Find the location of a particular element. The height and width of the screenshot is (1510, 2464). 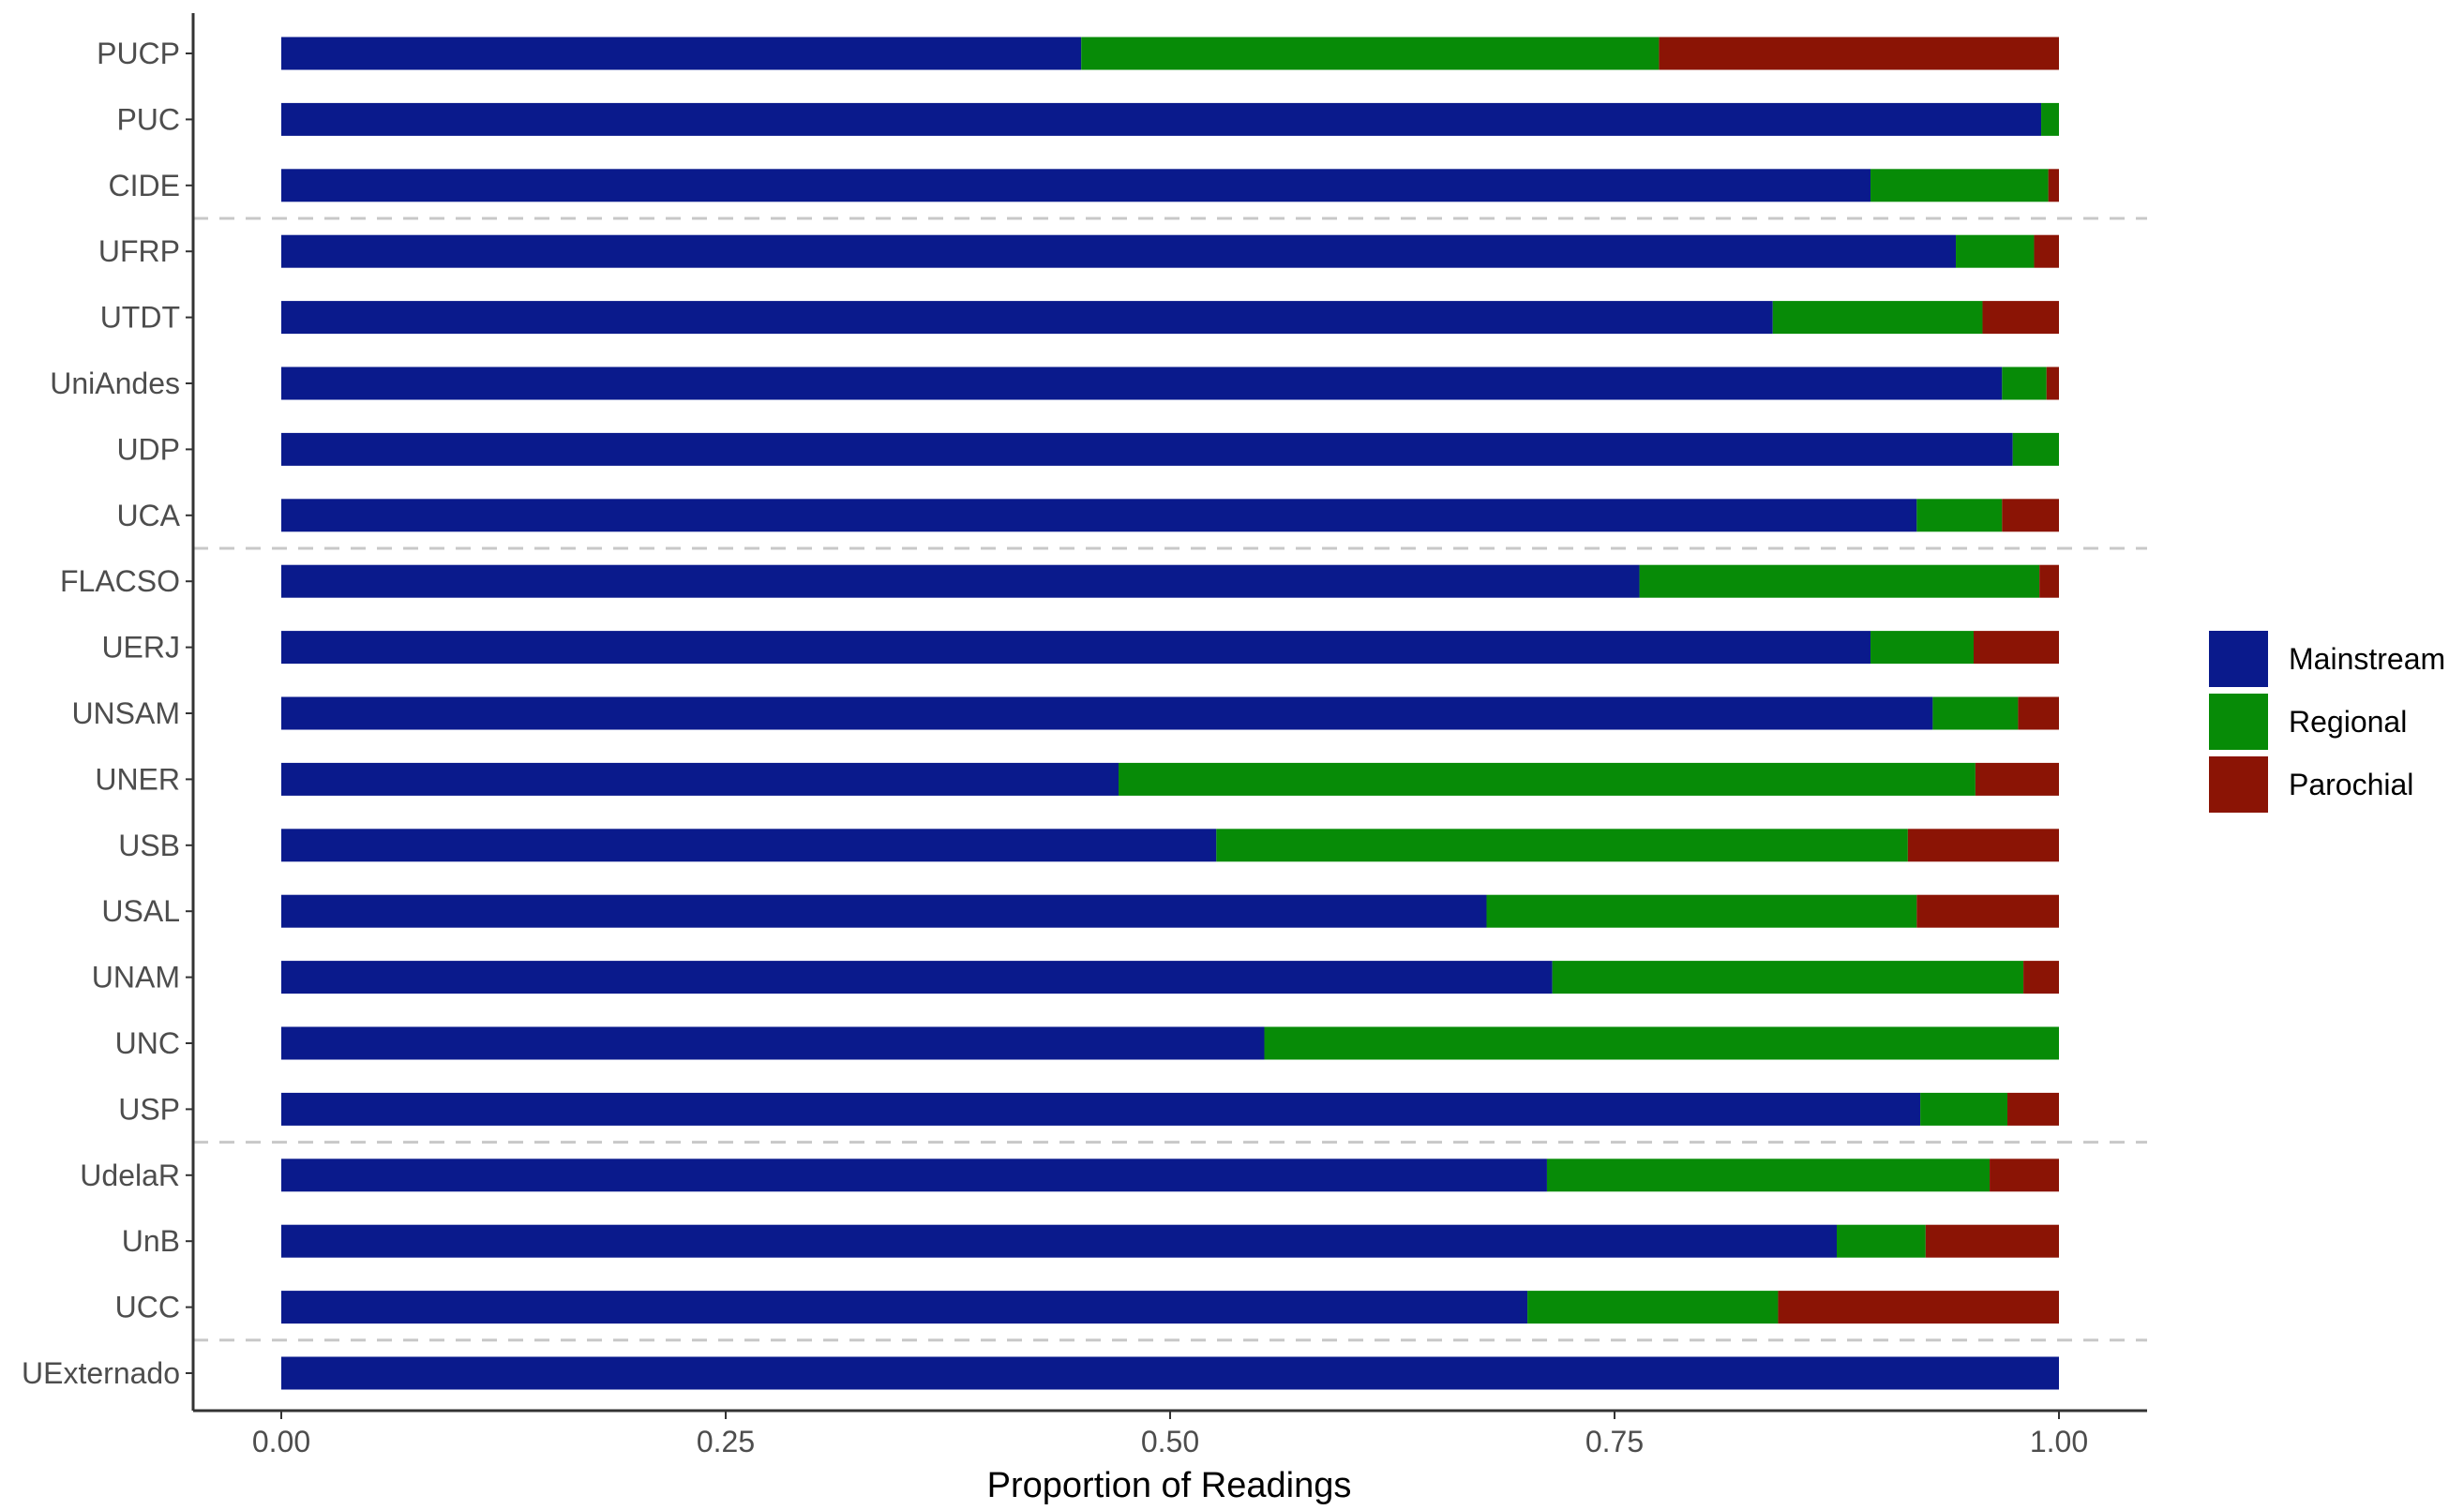

bar-uniandes-parochial is located at coordinates (2052, 383).